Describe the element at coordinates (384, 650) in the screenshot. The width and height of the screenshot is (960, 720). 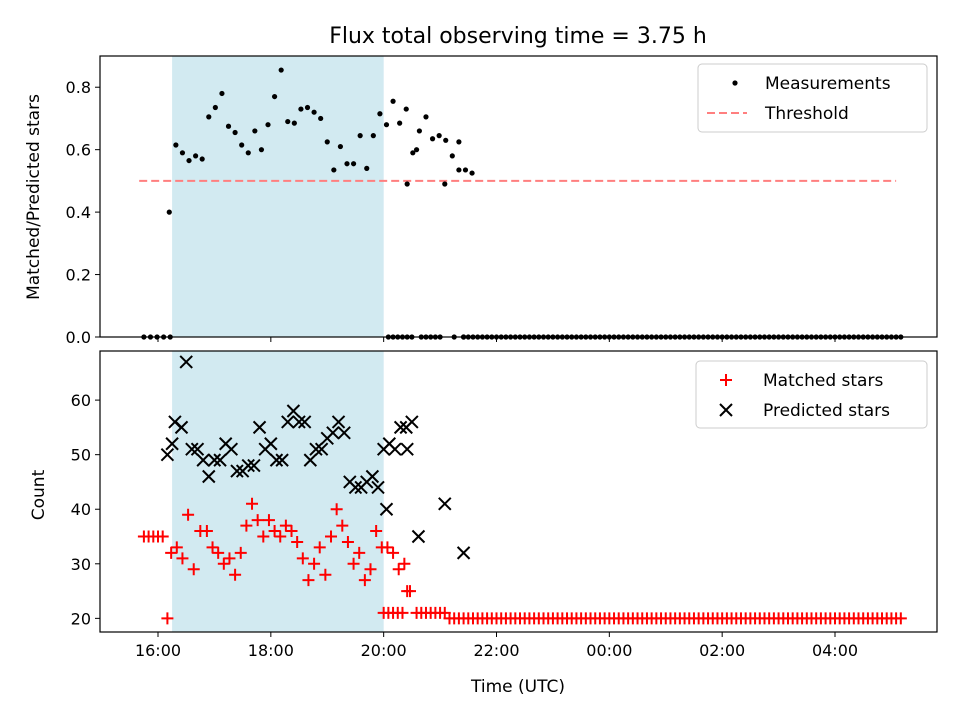
I see `x-tick-label: 20:00` at that location.